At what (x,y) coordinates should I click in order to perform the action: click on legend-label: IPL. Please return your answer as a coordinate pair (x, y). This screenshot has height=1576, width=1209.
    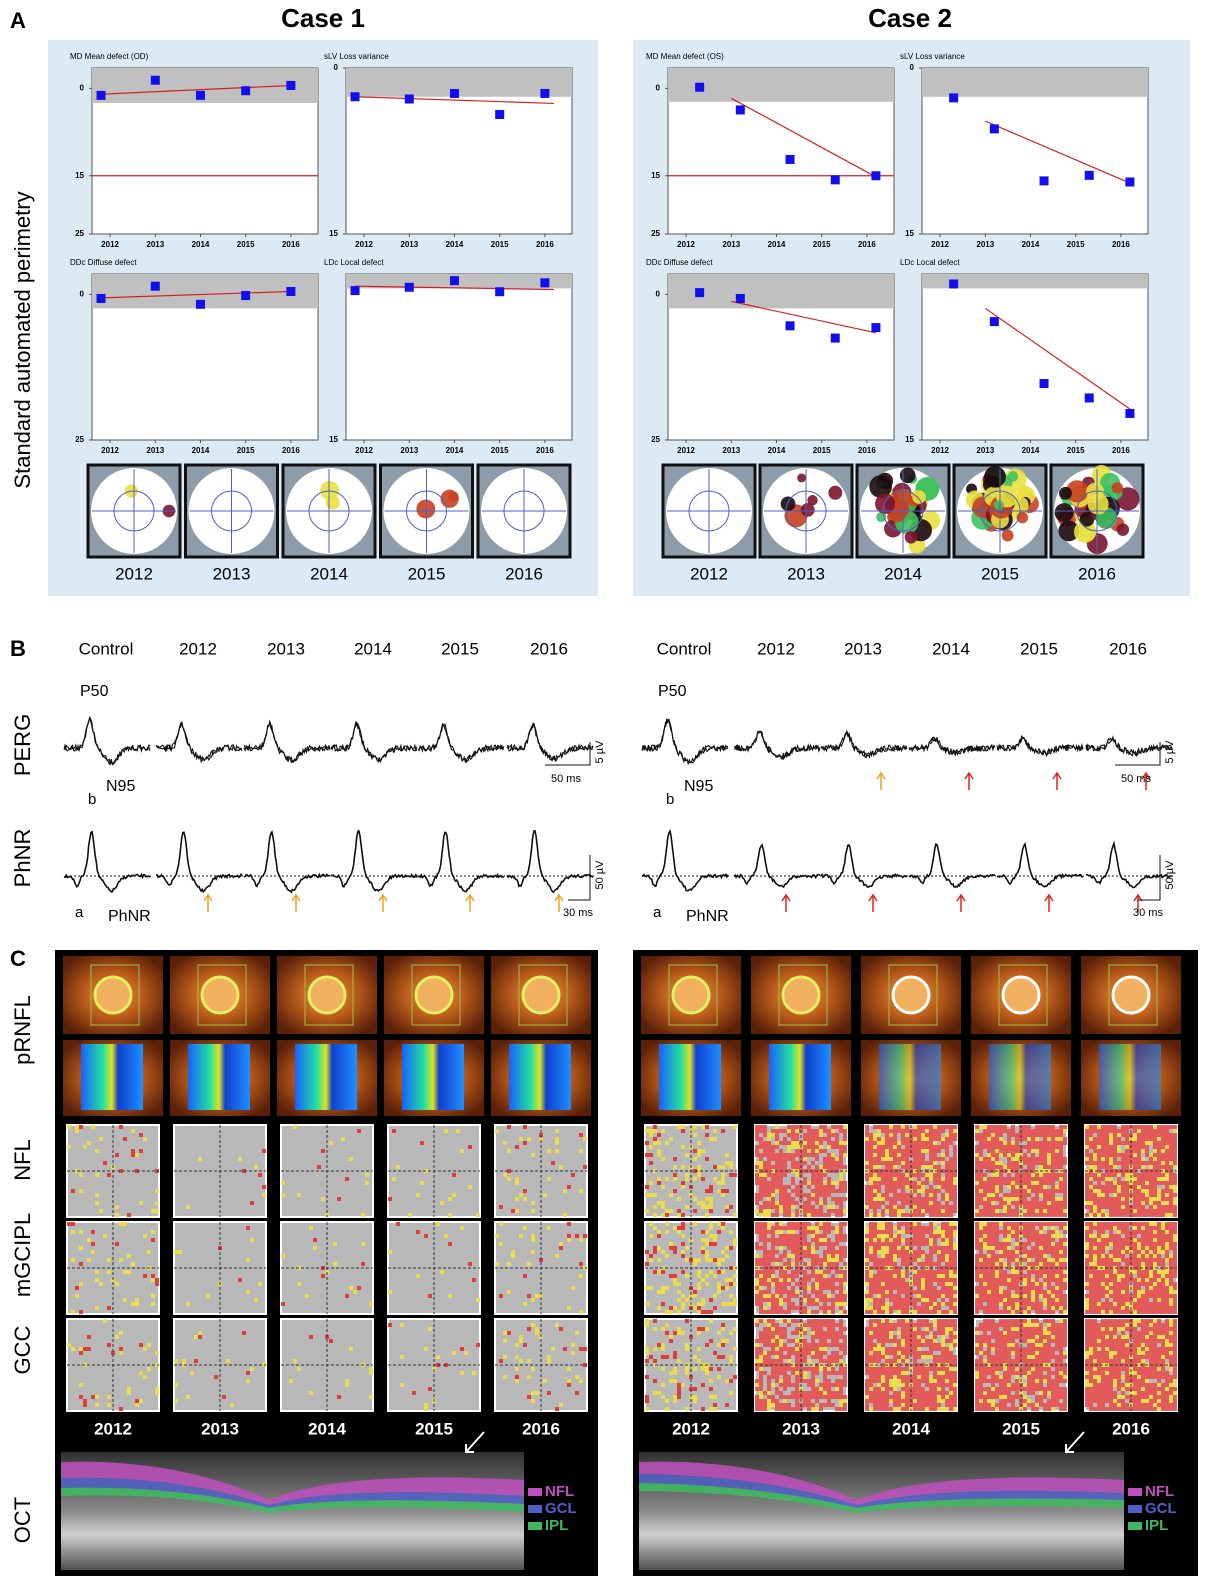
    Looking at the image, I should click on (556, 1525).